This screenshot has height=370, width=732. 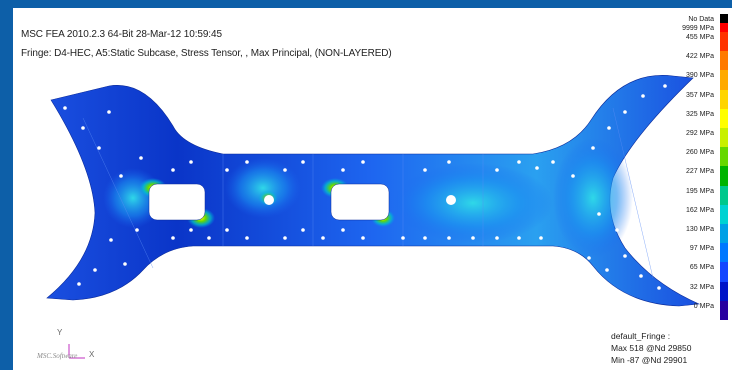 I want to click on triad-y-label: Y, so click(x=60, y=332).